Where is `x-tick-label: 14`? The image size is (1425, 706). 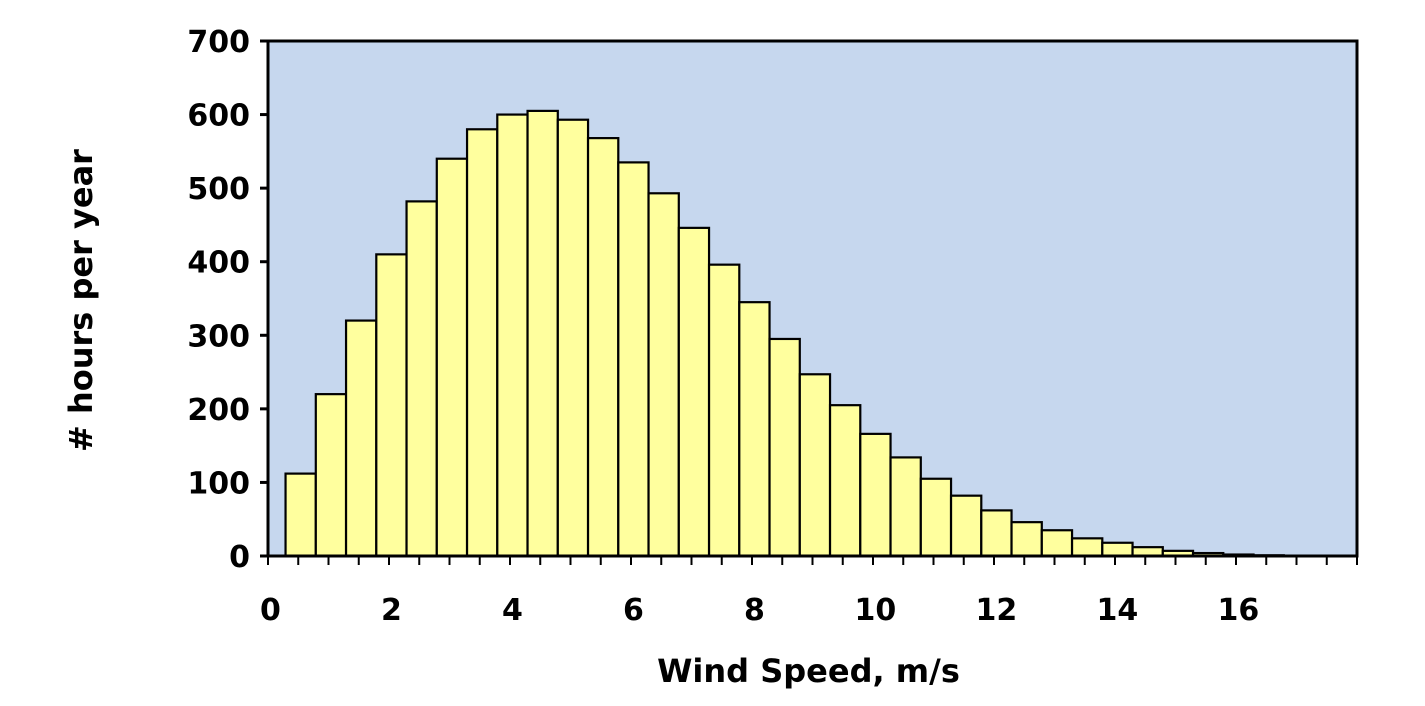 x-tick-label: 14 is located at coordinates (1118, 610).